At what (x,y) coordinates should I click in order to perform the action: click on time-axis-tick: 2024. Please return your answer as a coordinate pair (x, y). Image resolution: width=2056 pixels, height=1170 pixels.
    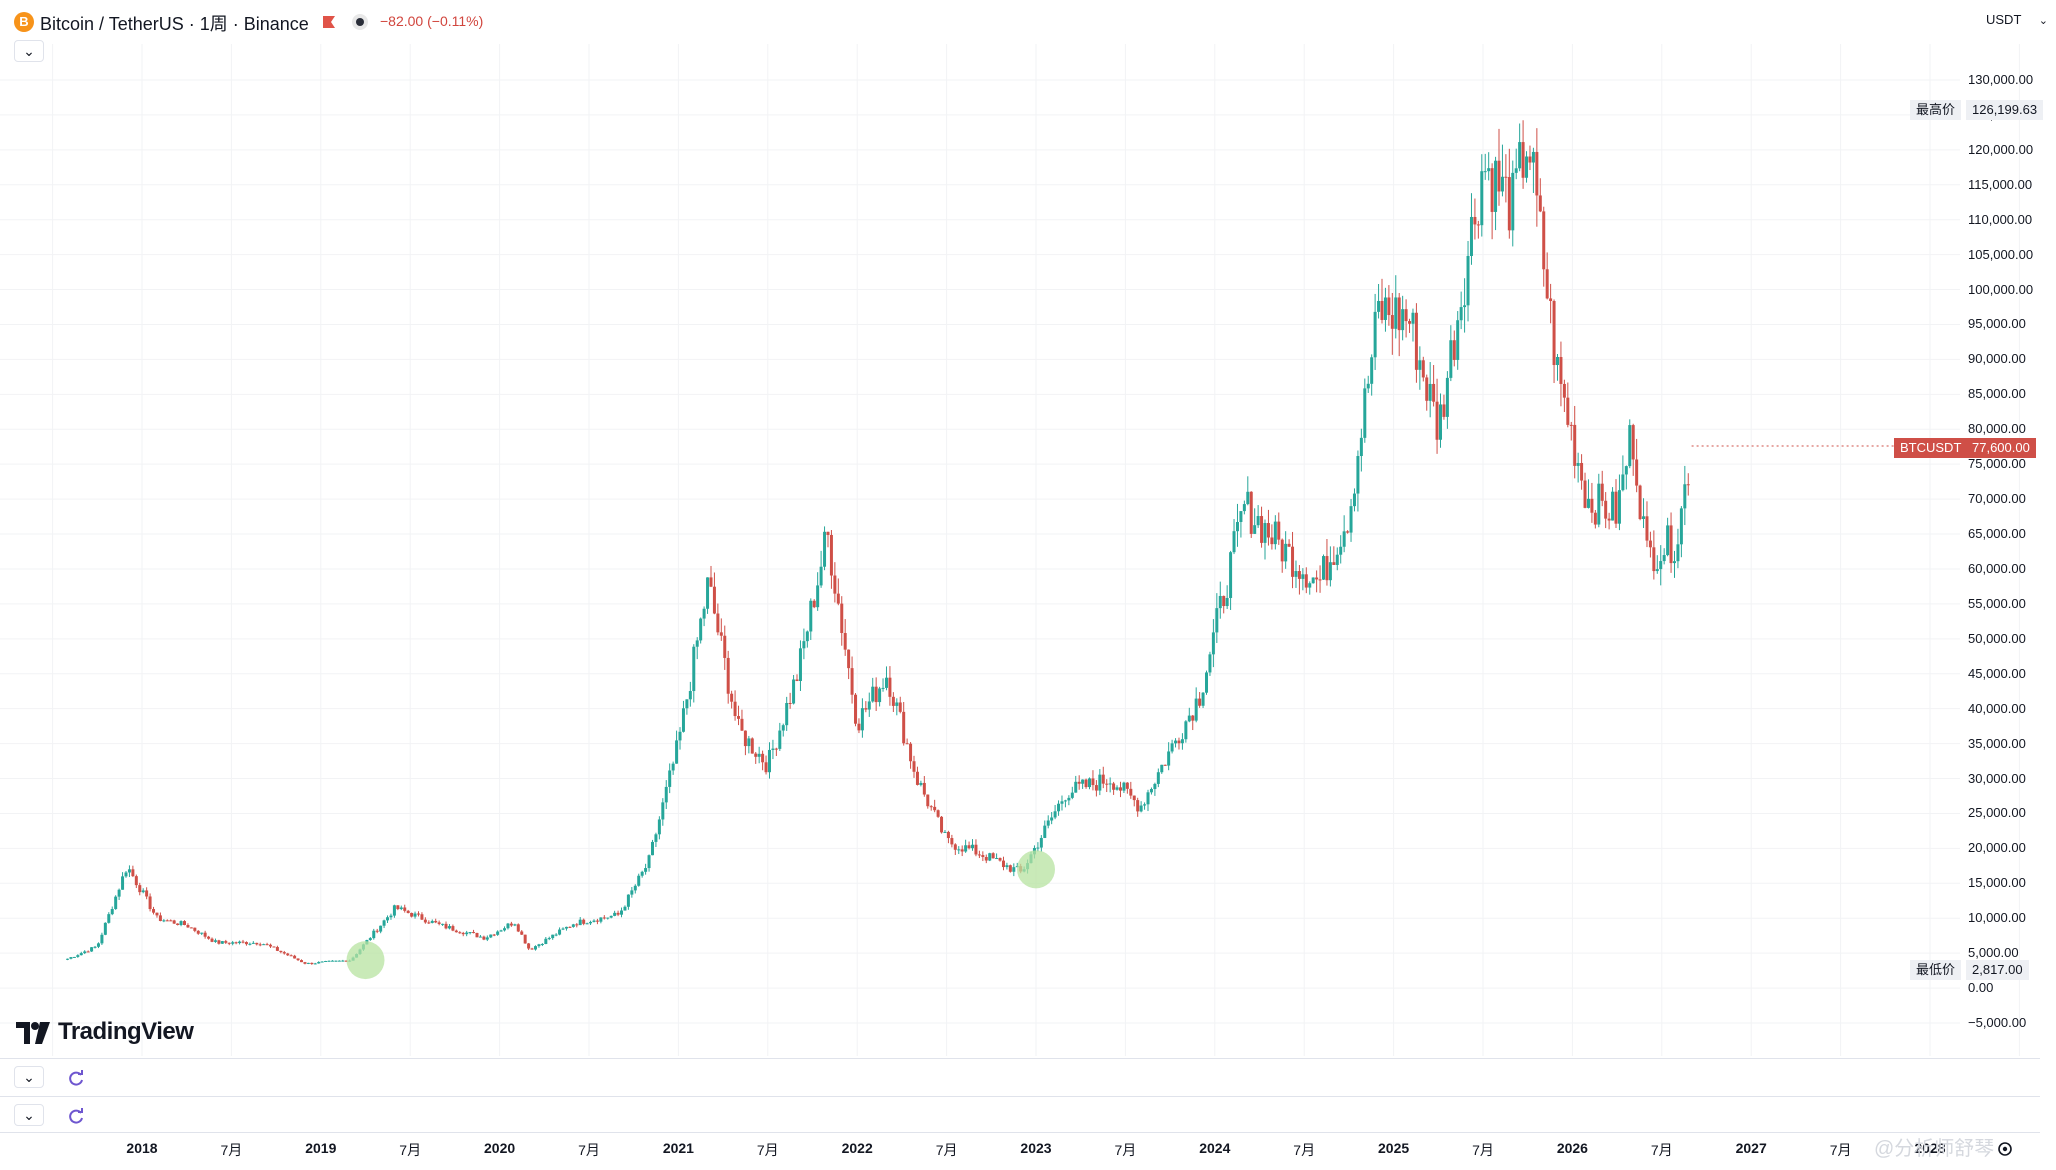
    Looking at the image, I should click on (1215, 1148).